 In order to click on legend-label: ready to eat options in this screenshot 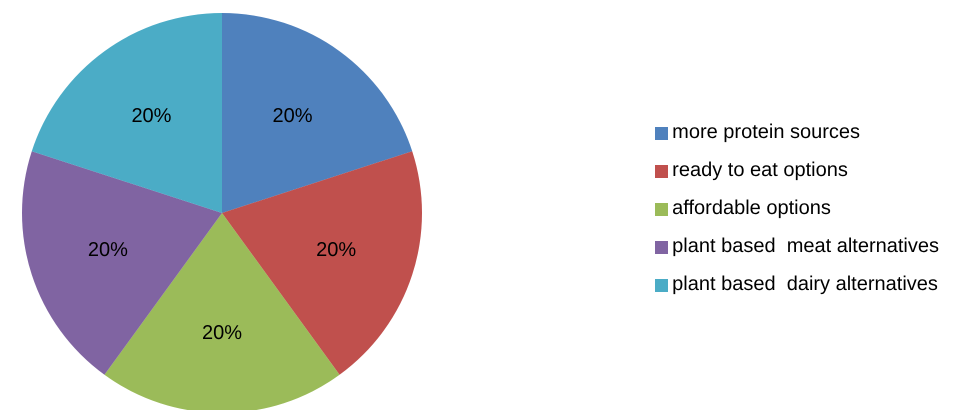, I will do `click(760, 170)`.